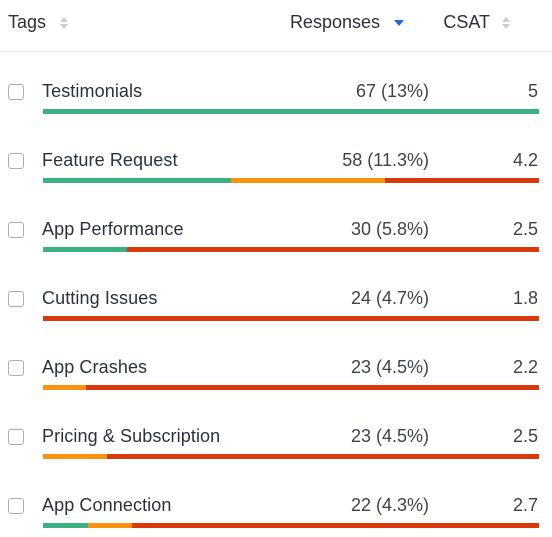 Image resolution: width=552 pixels, height=537 pixels. I want to click on column-header-csat: CSAT, so click(477, 22).